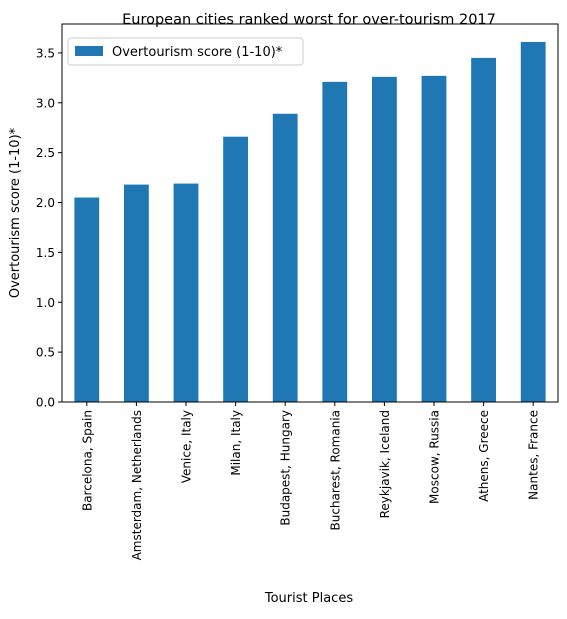  What do you see at coordinates (236, 443) in the screenshot?
I see `x-tick-label: Milan, Italy` at bounding box center [236, 443].